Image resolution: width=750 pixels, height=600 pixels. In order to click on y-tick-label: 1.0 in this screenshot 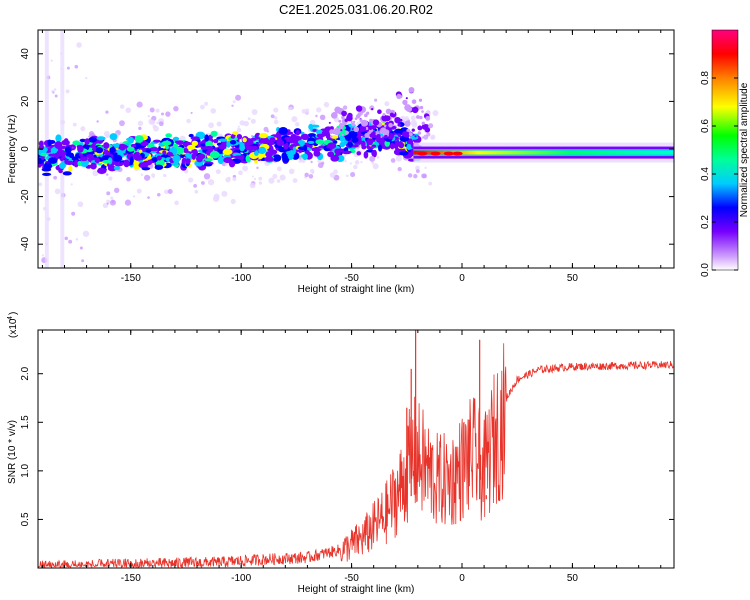, I will do `click(25, 470)`.